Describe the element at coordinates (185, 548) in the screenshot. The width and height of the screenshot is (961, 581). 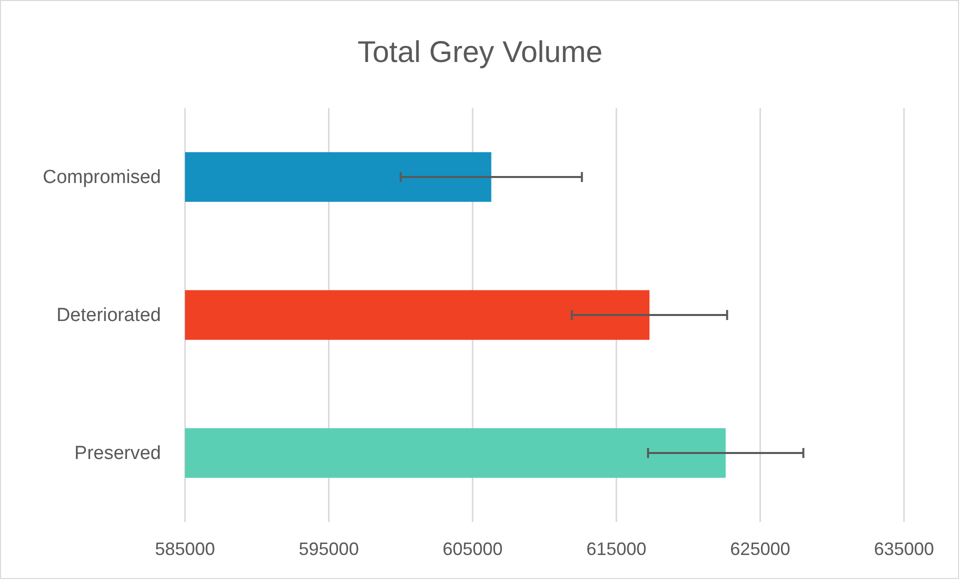
I see `x-tick-label: 585000` at that location.